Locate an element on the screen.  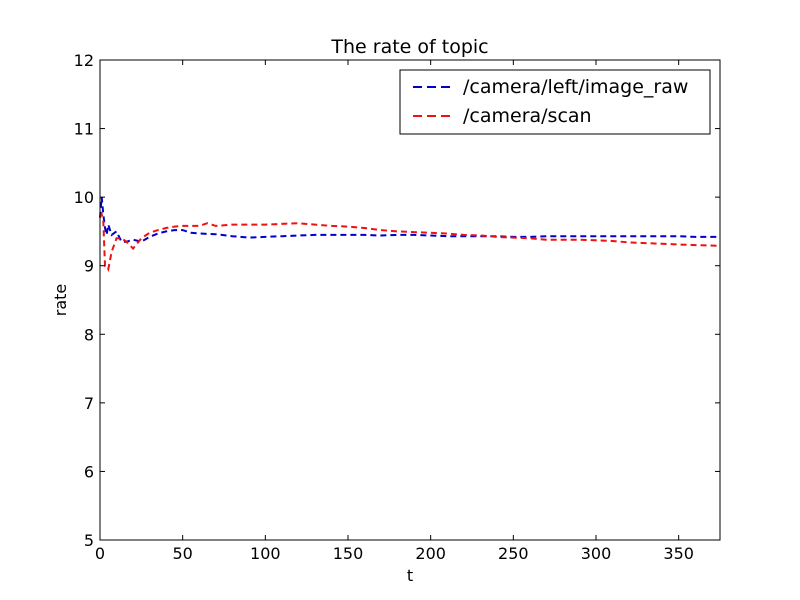
legend-label-image-raw: /camera/left/image_raw is located at coordinates (575, 87).